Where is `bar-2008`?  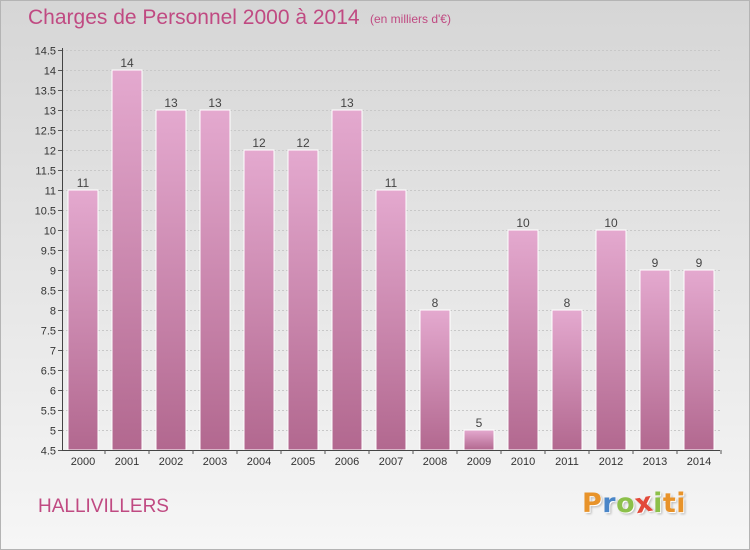
bar-2008 is located at coordinates (435, 380).